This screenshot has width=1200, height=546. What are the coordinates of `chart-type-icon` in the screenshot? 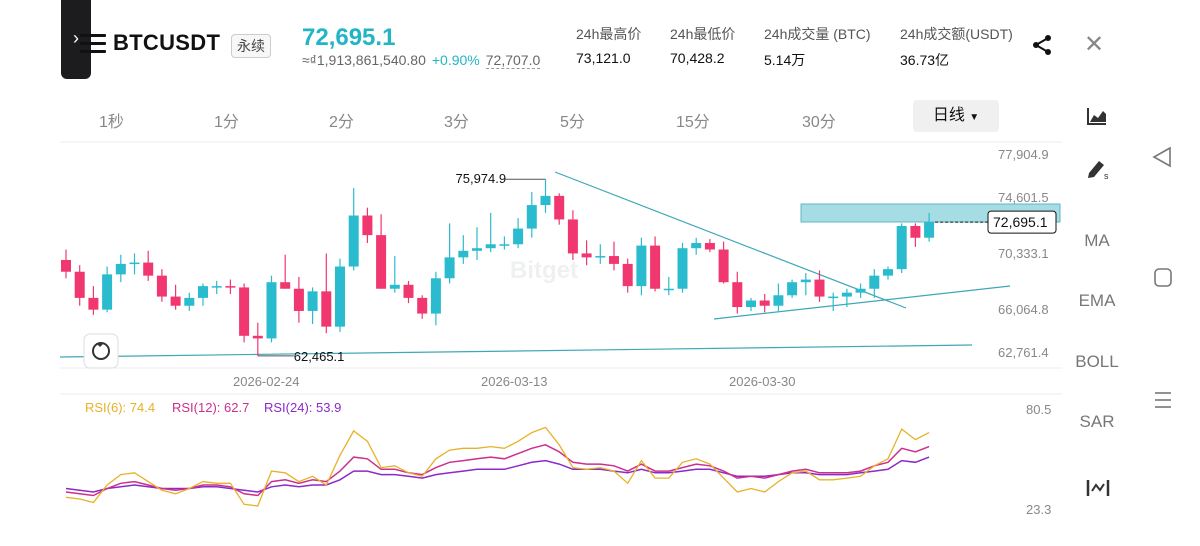 It's located at (1097, 116).